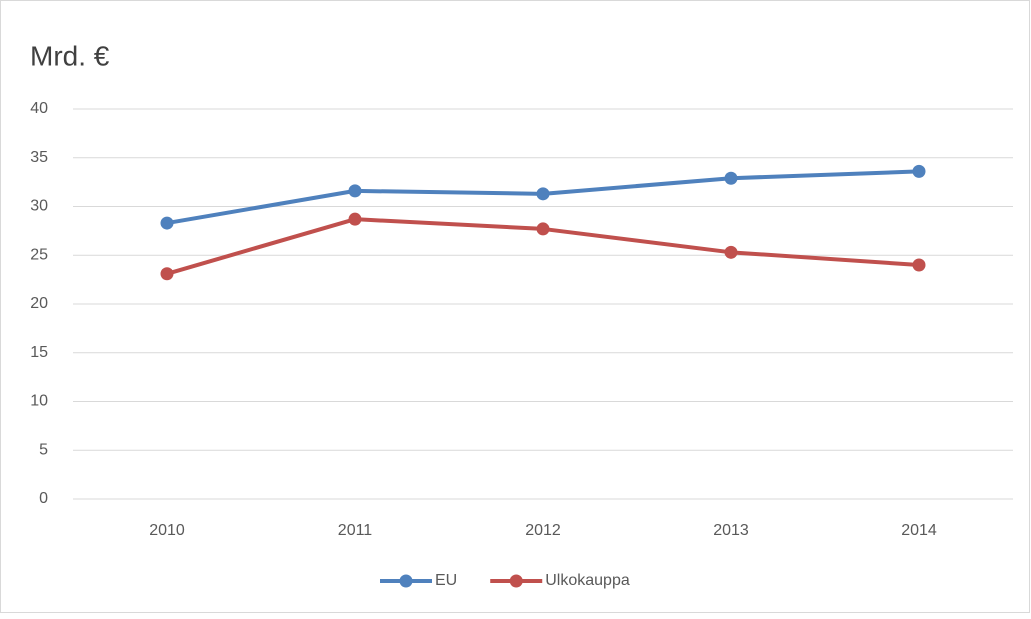 Image resolution: width=1031 pixels, height=619 pixels. I want to click on y-tick-label: 0, so click(43, 498).